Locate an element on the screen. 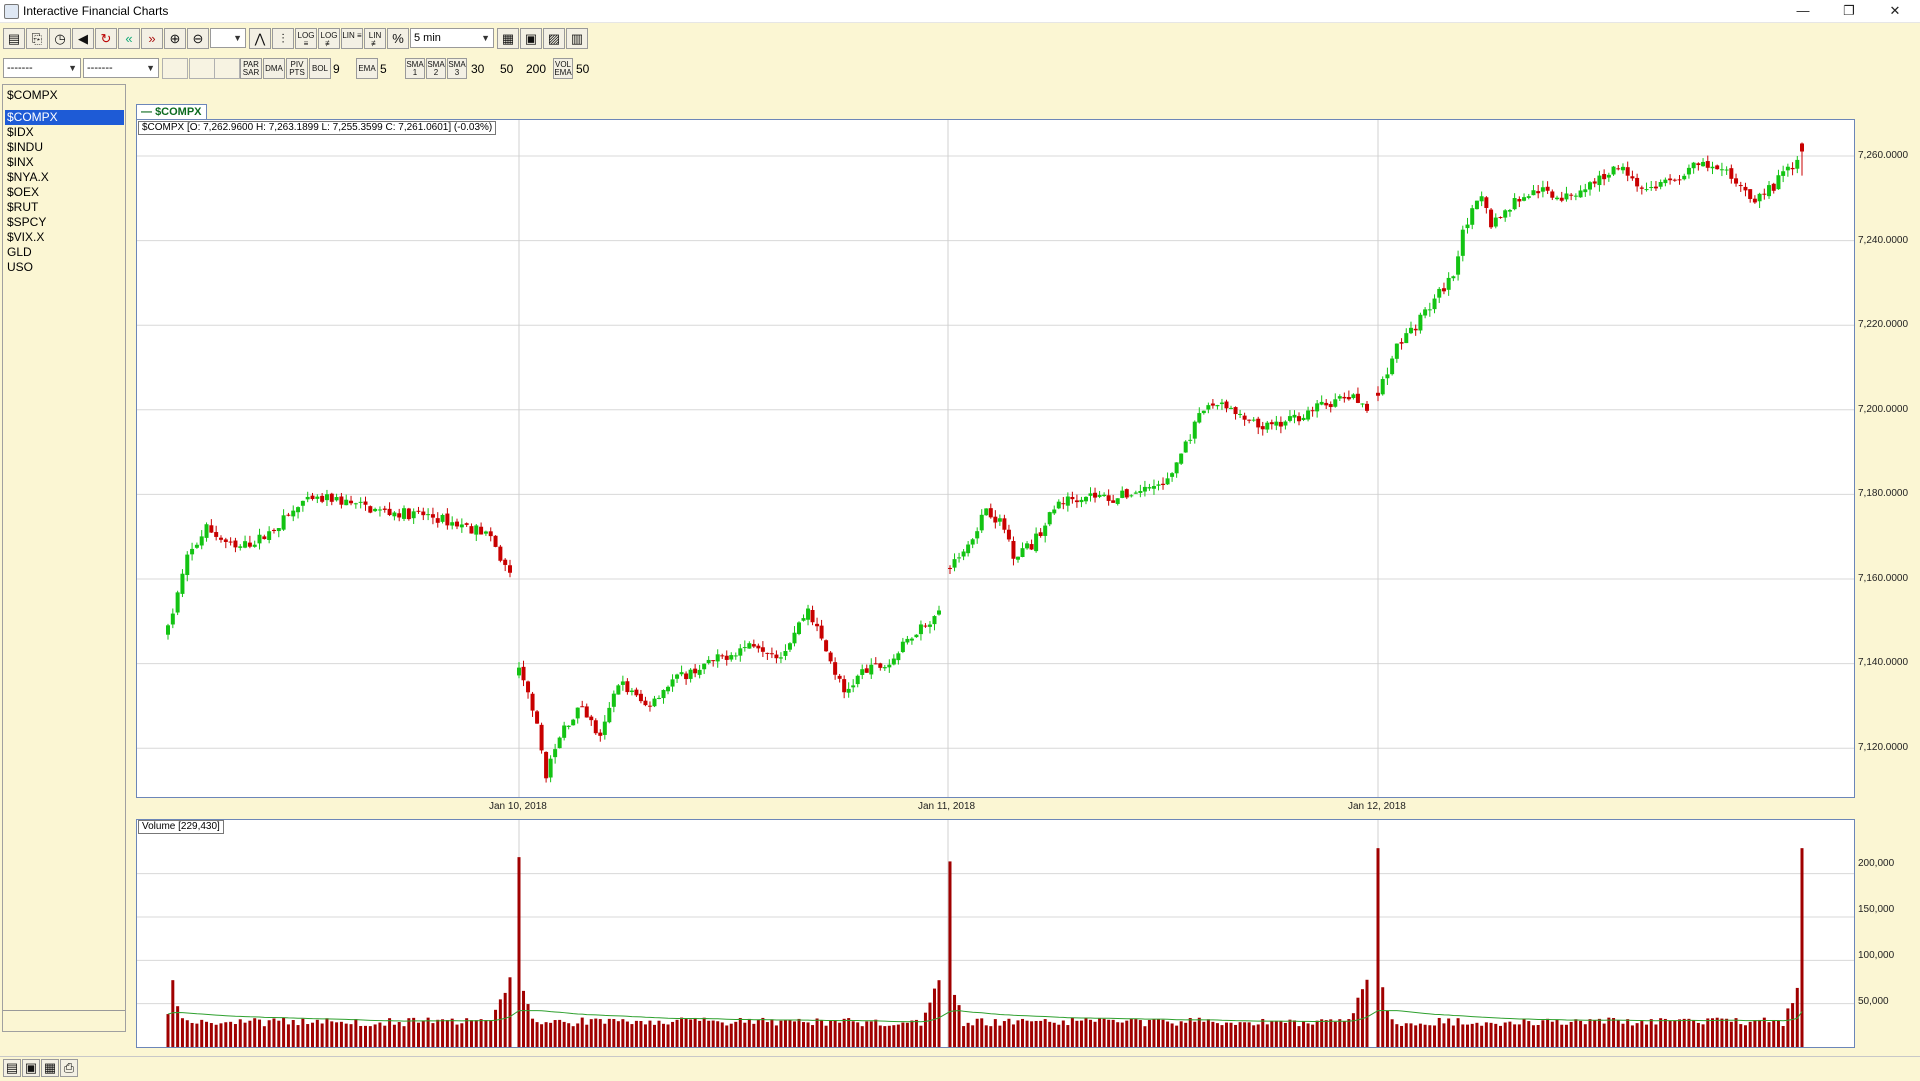 Image resolution: width=1920 pixels, height=1081 pixels. refresh-icon: ↻ is located at coordinates (106, 38).